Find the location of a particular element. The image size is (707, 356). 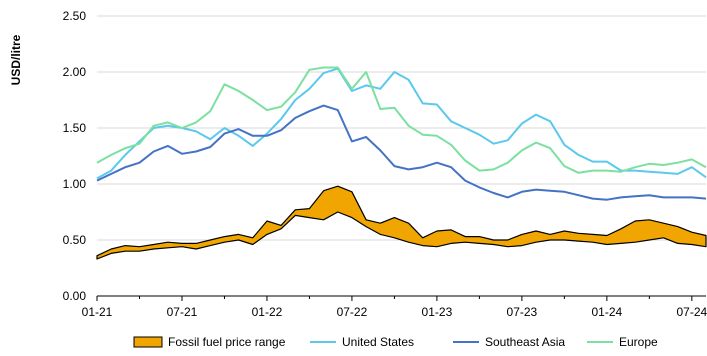

x-tick-label-7: 07-24 is located at coordinates (691, 312).